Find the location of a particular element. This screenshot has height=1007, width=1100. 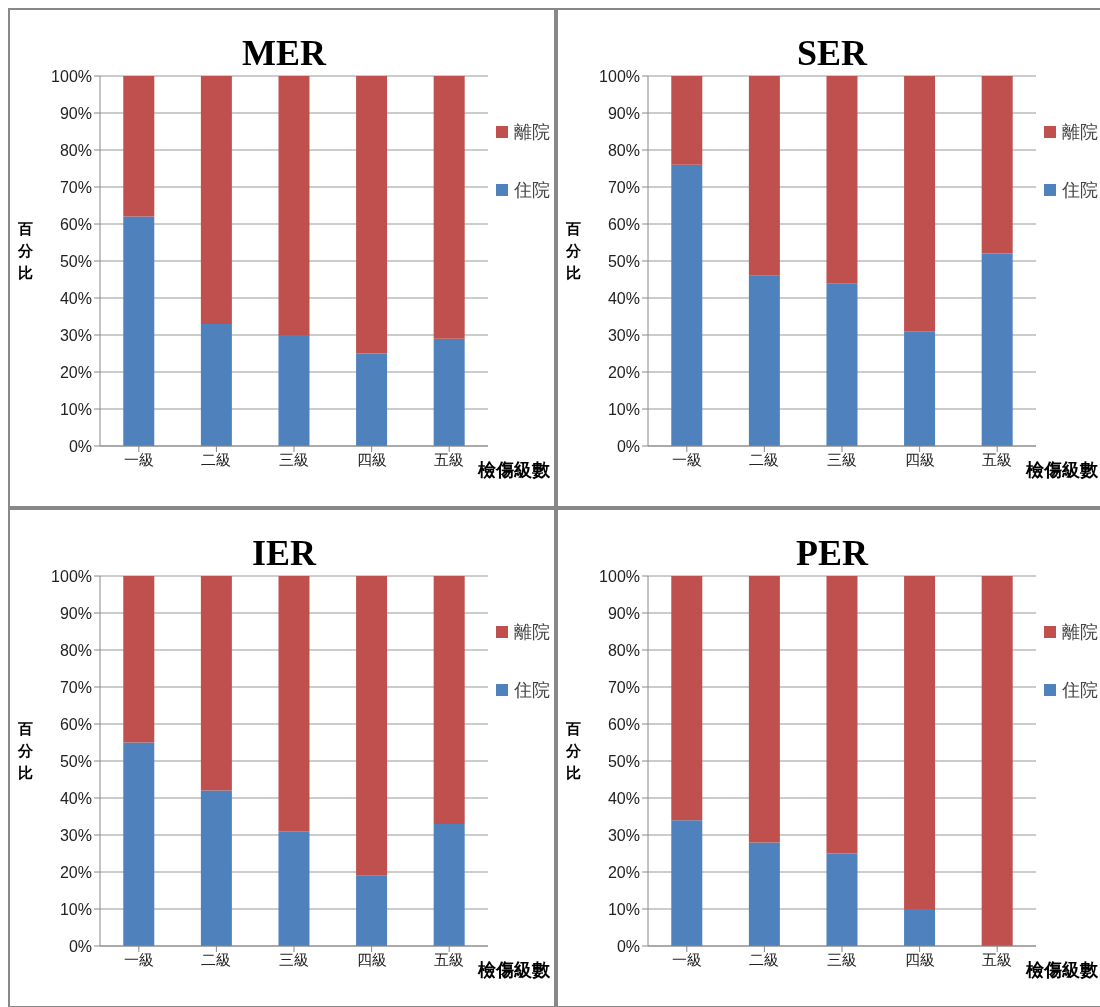

chart-title: MER is located at coordinates (284, 53).